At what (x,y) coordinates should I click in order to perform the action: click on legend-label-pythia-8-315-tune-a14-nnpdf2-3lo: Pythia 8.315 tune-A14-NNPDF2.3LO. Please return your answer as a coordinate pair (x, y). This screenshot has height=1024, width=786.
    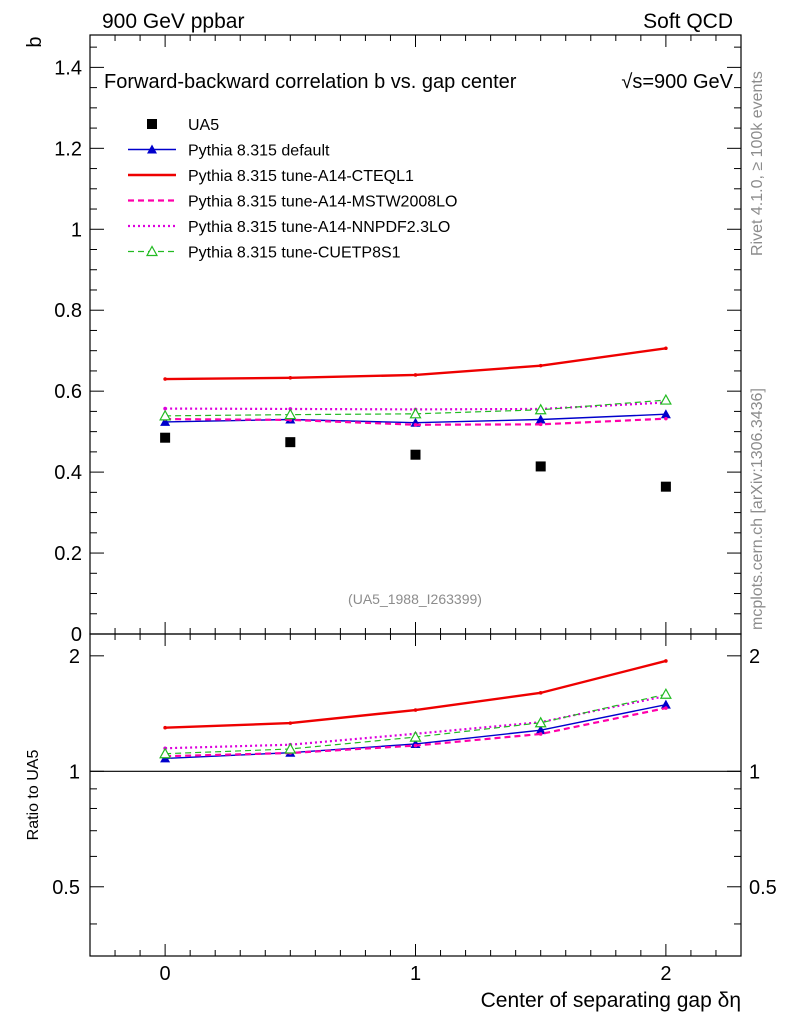
    Looking at the image, I should click on (319, 227).